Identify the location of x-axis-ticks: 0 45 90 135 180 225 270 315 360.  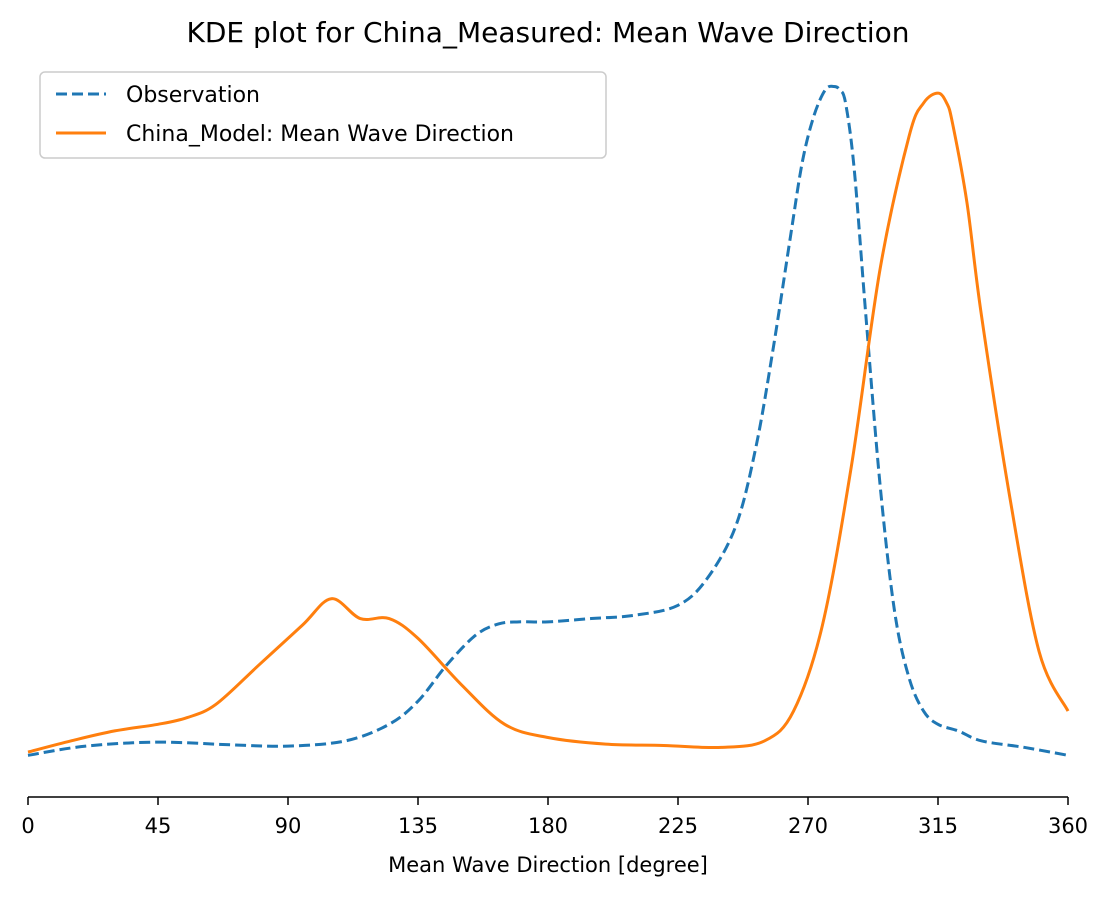
(554, 817).